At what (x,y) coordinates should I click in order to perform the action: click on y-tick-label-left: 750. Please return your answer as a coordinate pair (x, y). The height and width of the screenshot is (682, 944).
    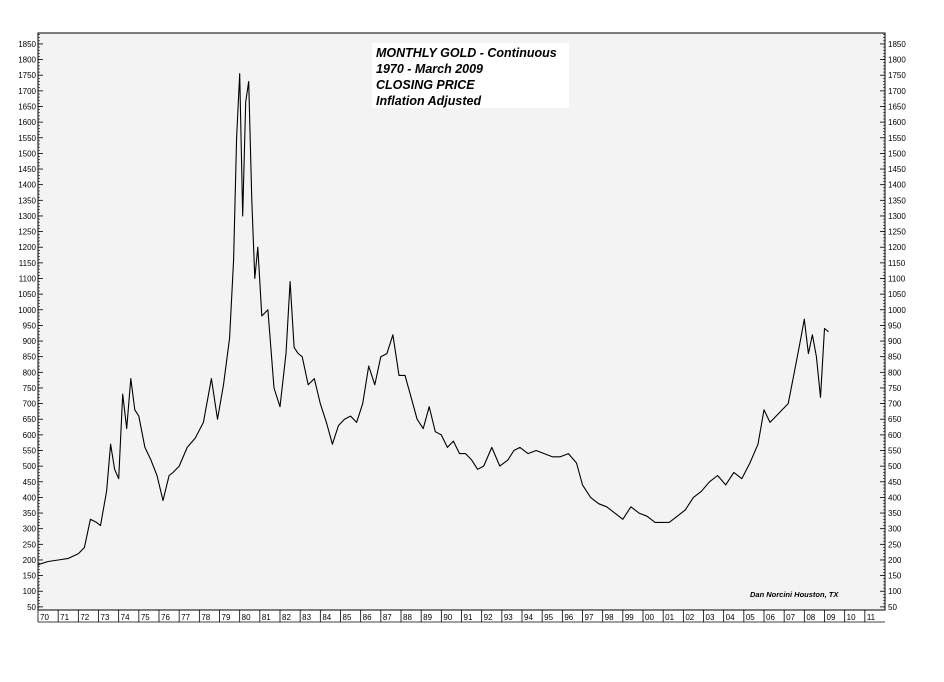
    Looking at the image, I should click on (30, 388).